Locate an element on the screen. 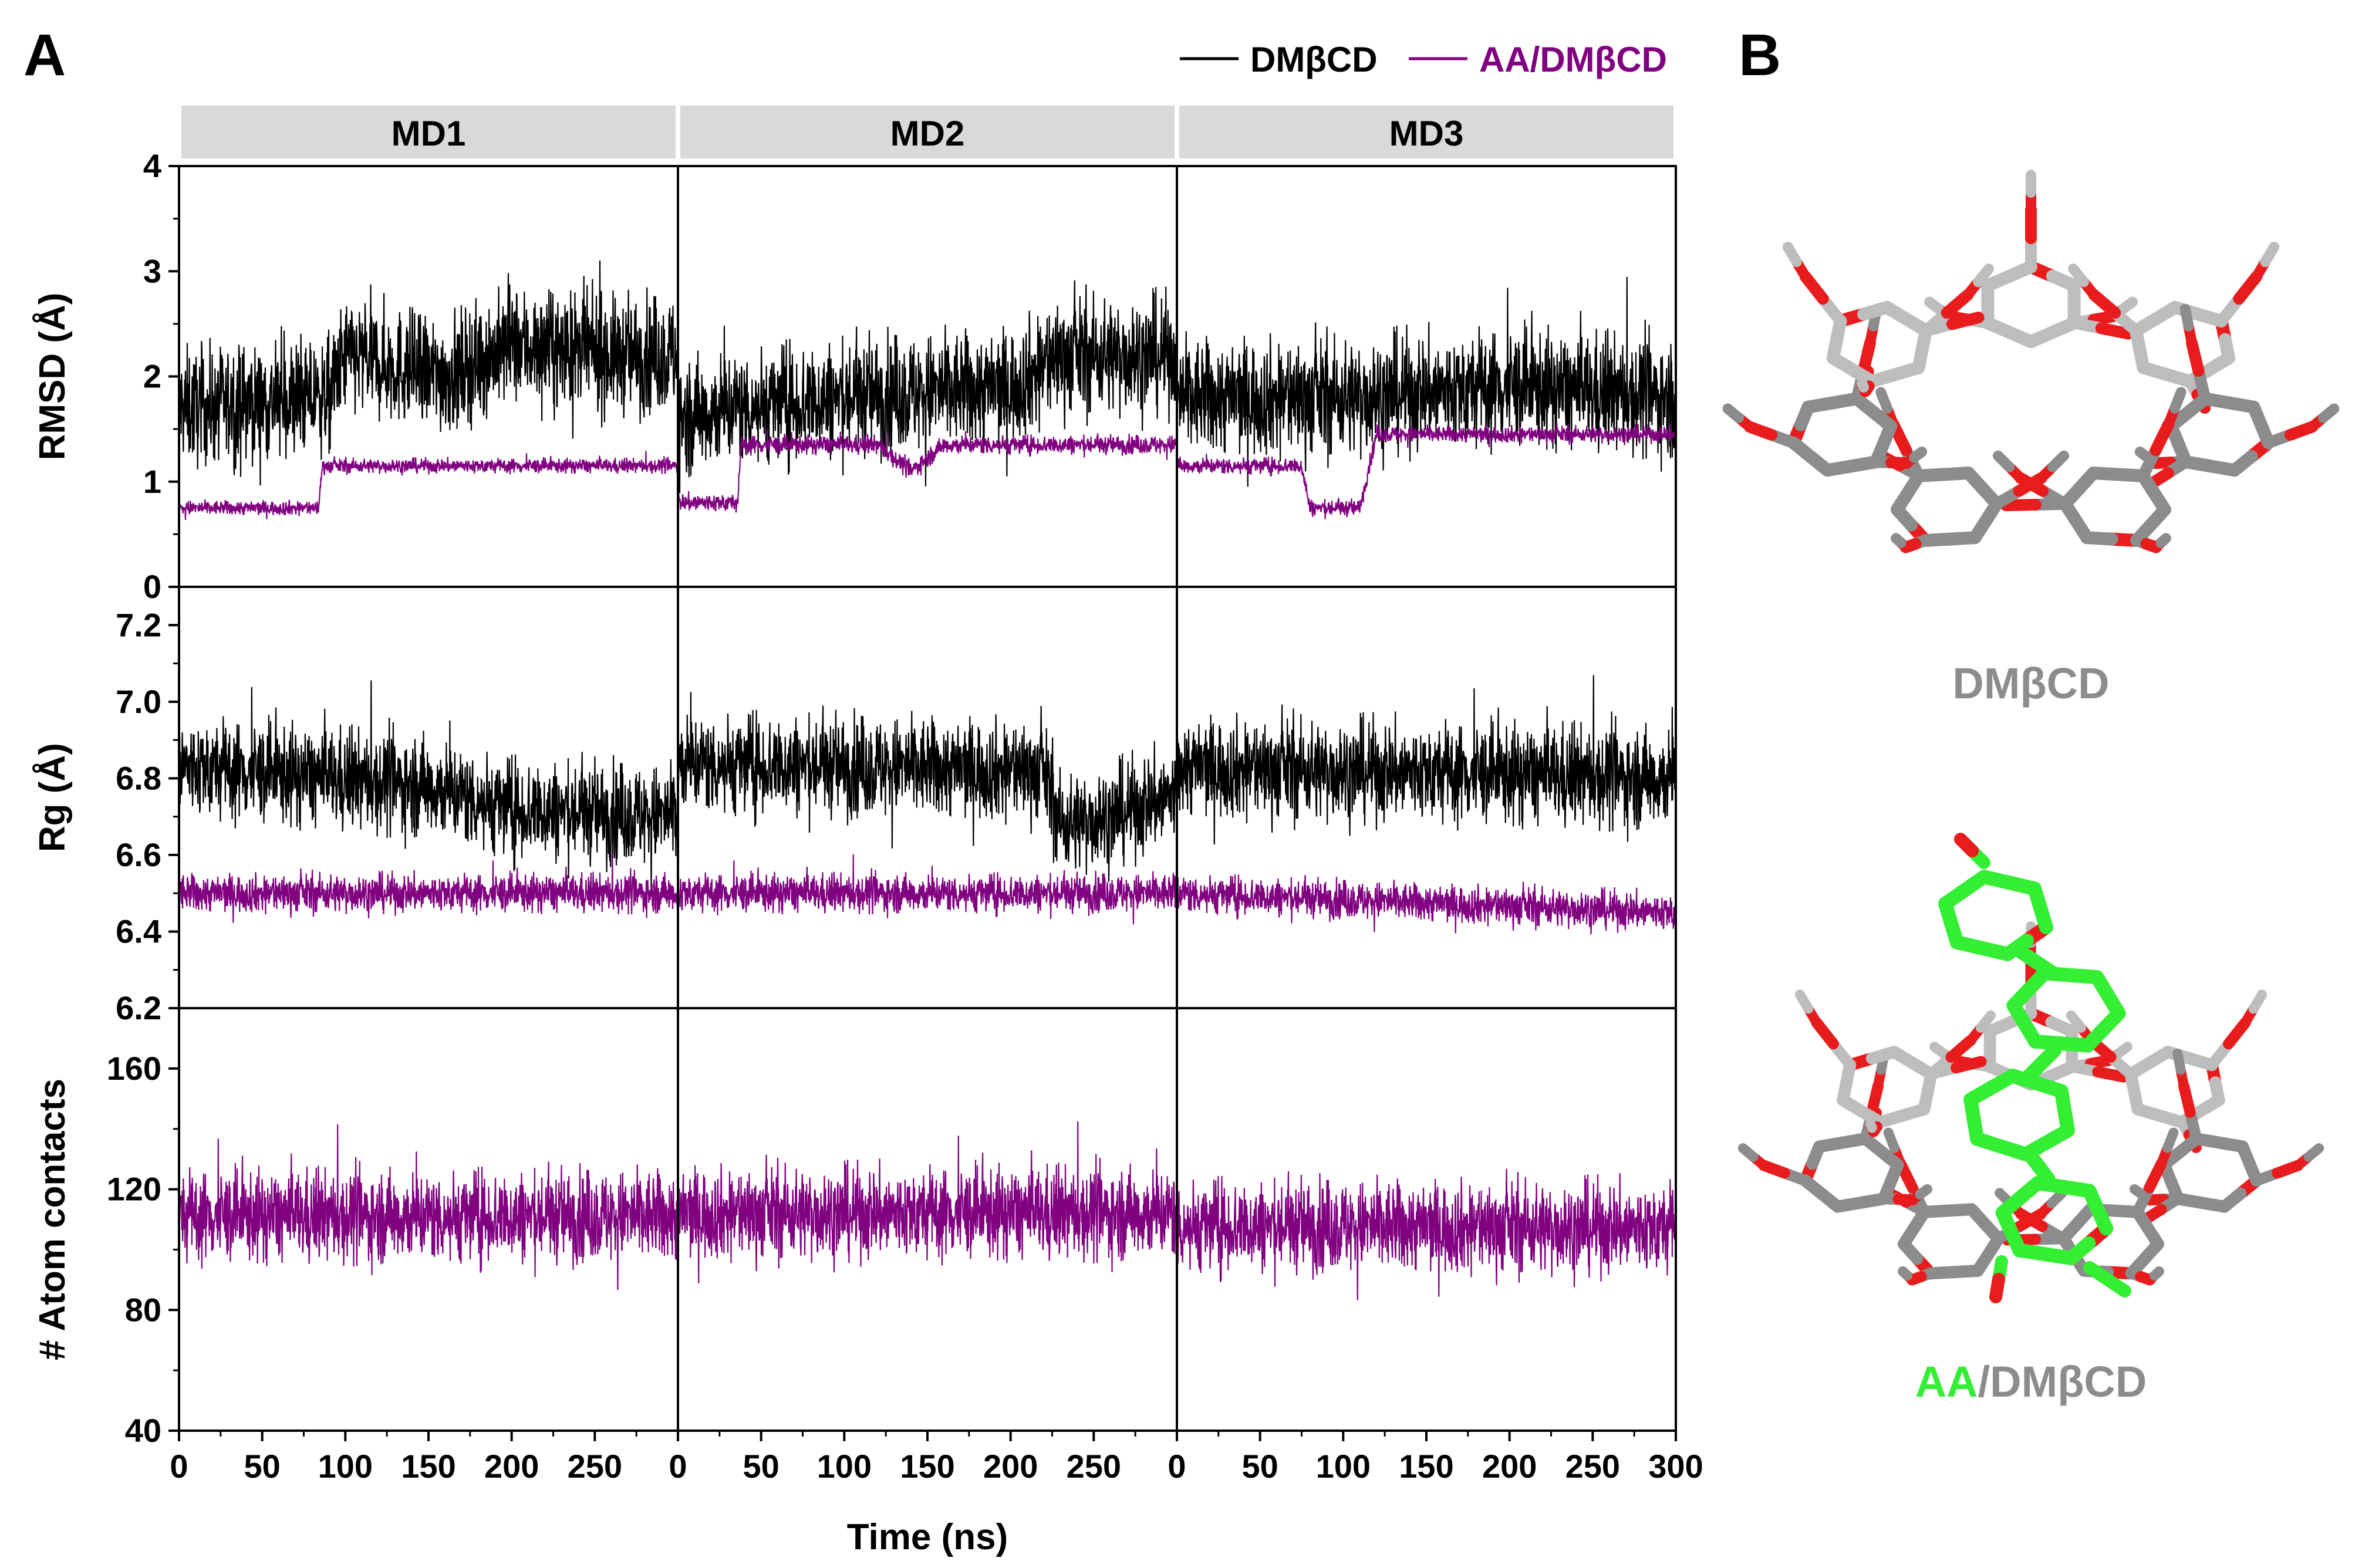 The image size is (2362, 1568). panel-rg-md3 is located at coordinates (1426, 804).